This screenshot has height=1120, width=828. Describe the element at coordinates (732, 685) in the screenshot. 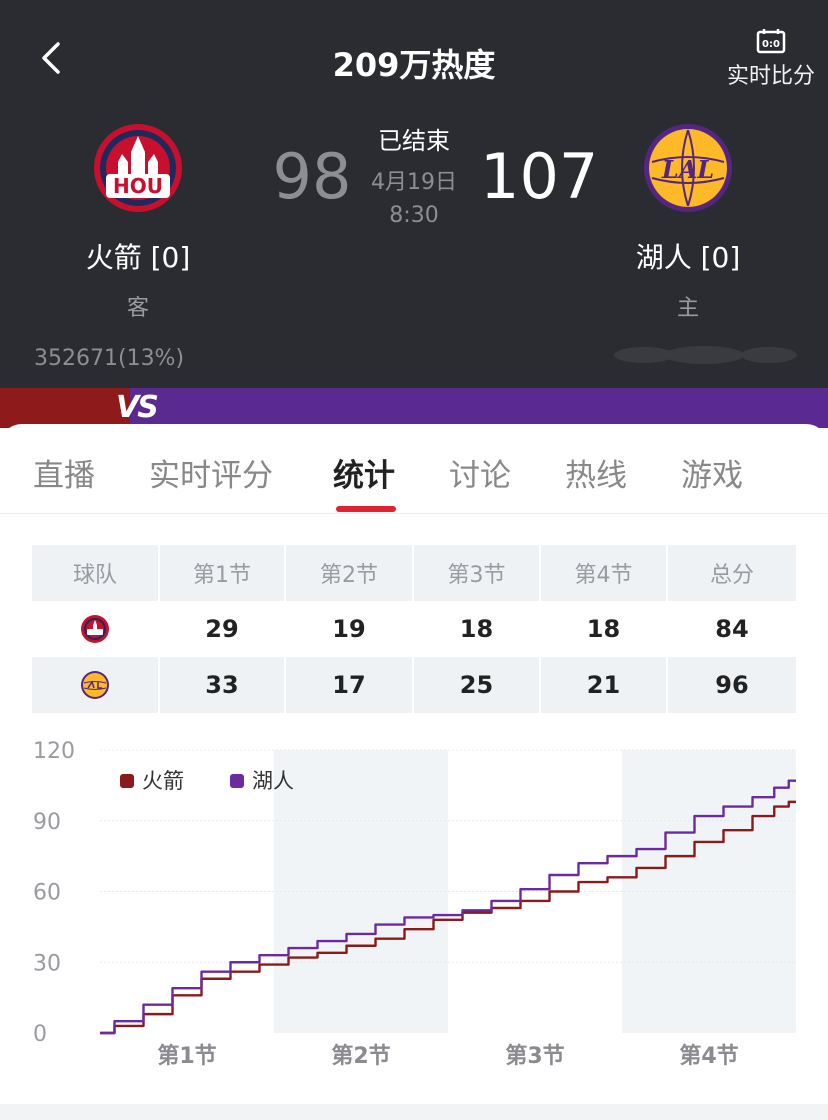

I see `lakers-total: 96` at that location.